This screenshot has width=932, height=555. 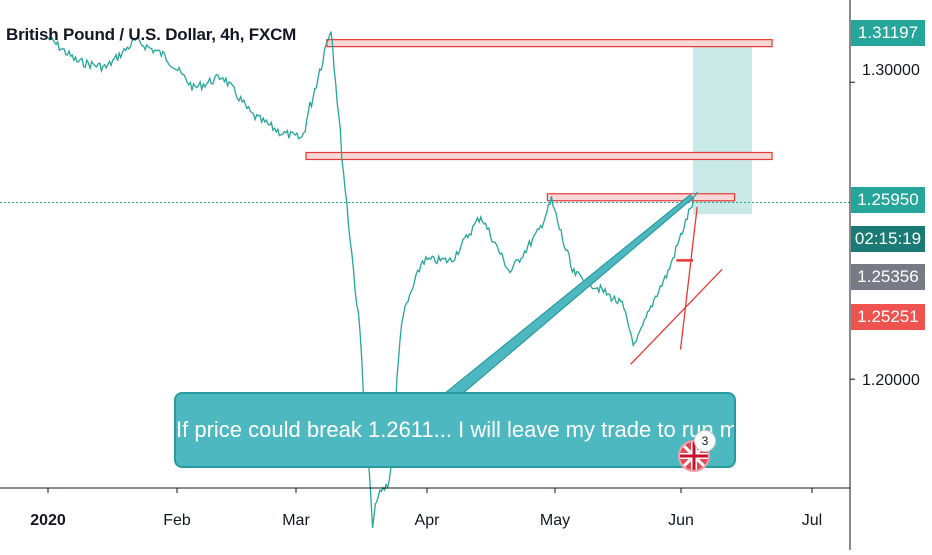 I want to click on price-tag-stop: 1.25251, so click(x=888, y=316).